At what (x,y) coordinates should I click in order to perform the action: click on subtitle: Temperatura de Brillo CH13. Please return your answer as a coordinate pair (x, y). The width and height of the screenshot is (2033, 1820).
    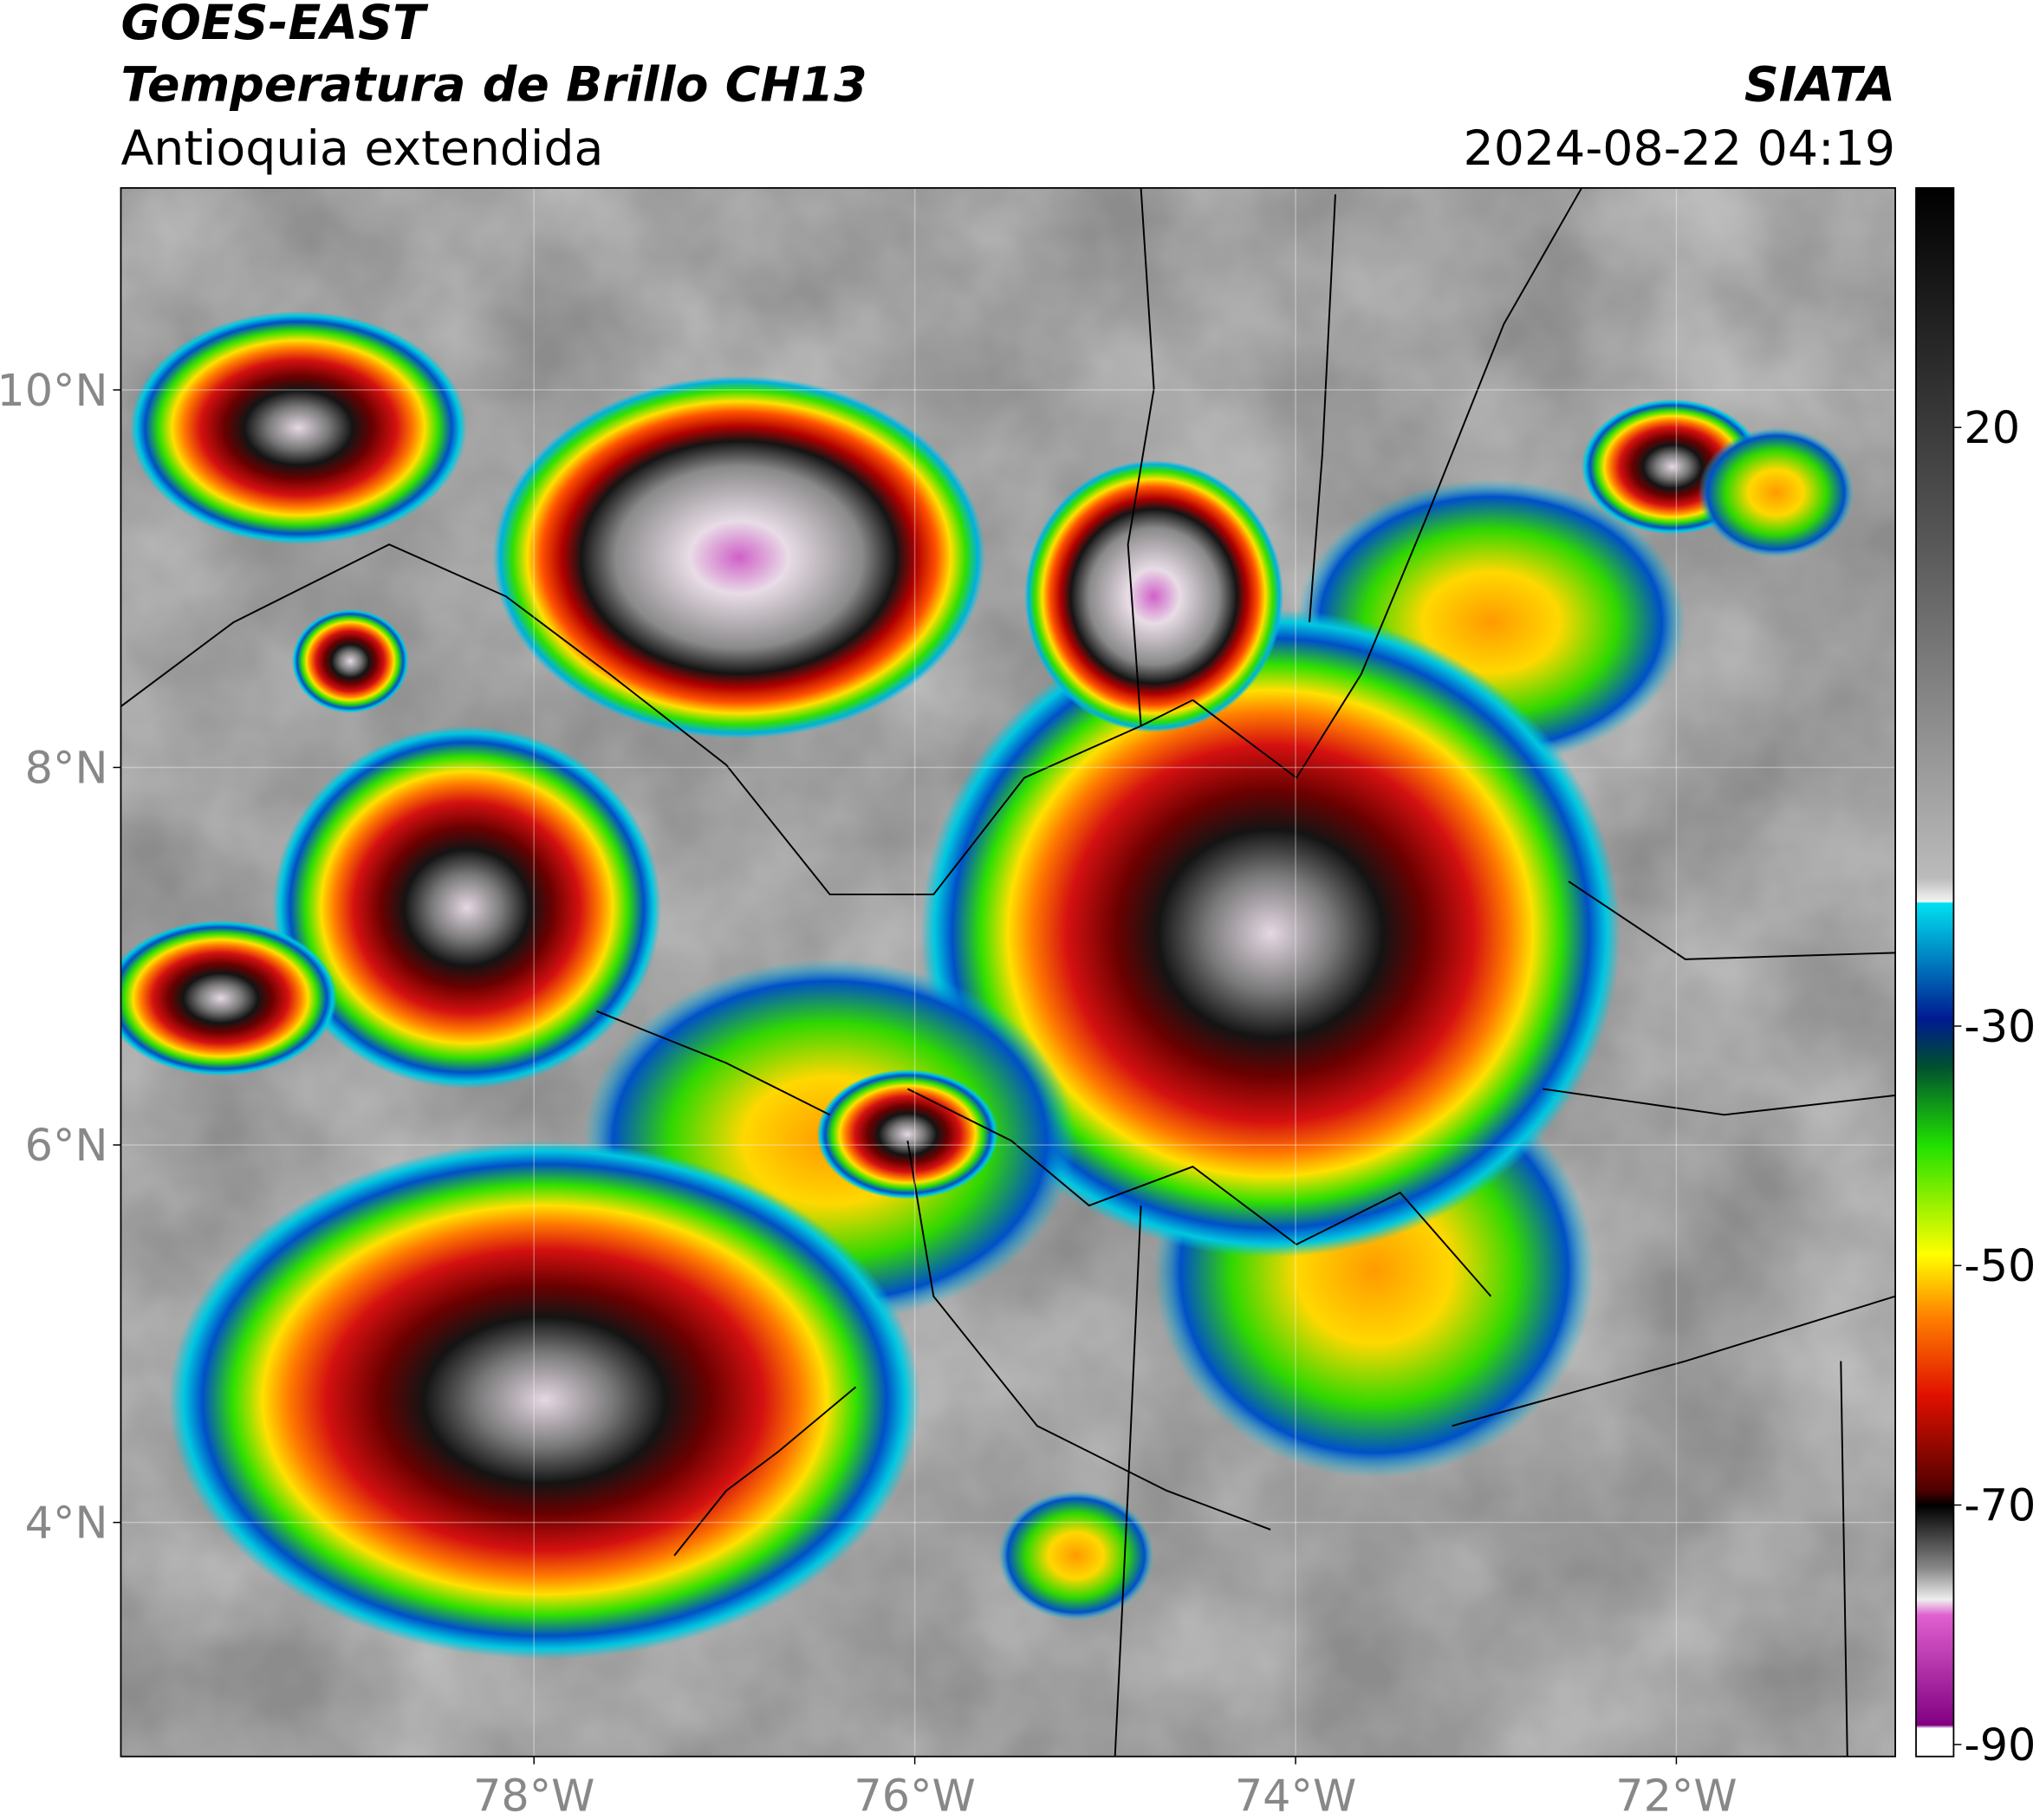
    Looking at the image, I should click on (493, 86).